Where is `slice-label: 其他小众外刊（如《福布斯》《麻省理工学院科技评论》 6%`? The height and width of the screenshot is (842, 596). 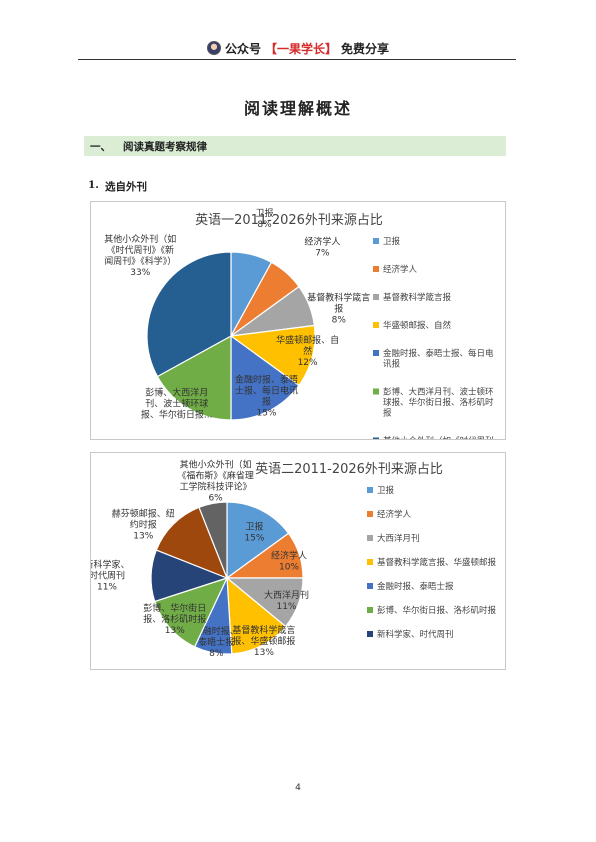 slice-label: 其他小众外刊（如《福布斯》《麻省理工学院科技评论》 6% is located at coordinates (215, 480).